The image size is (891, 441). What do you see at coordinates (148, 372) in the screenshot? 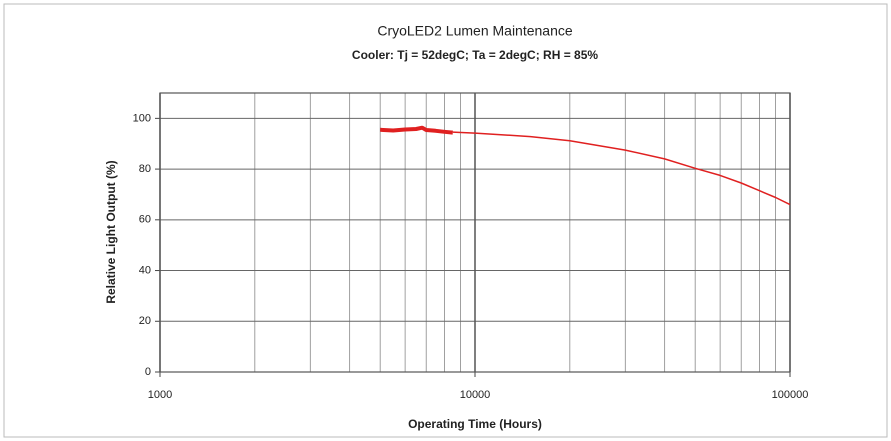
I see `y-tick-label: 0` at bounding box center [148, 372].